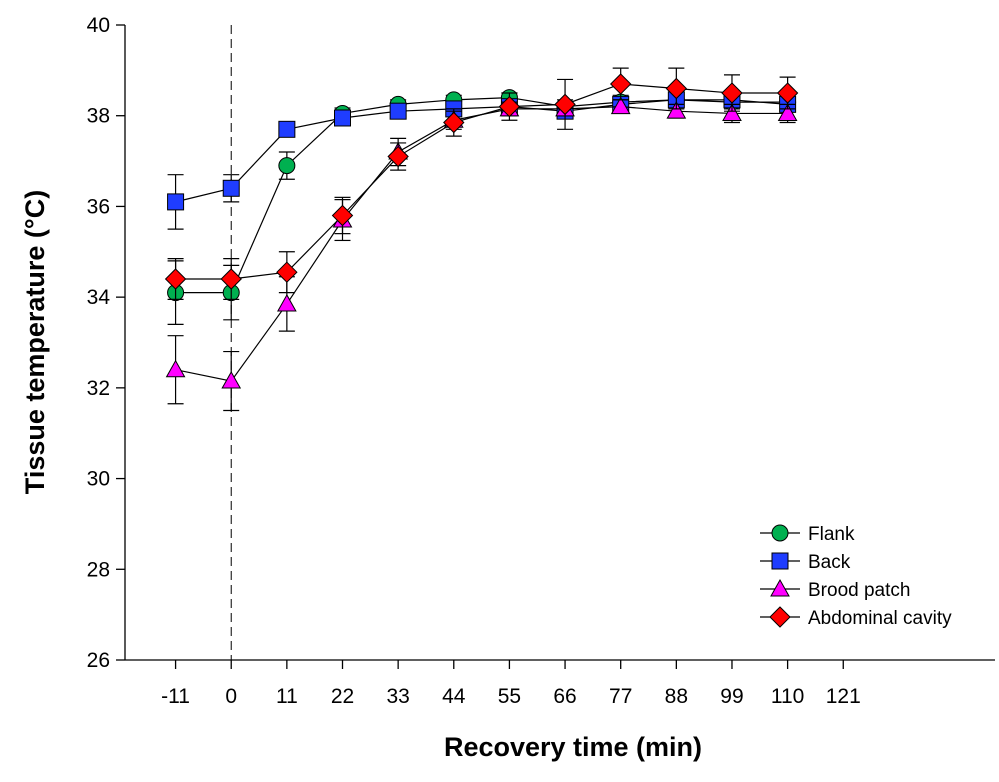  I want to click on x-tick-label: -11, so click(175, 696).